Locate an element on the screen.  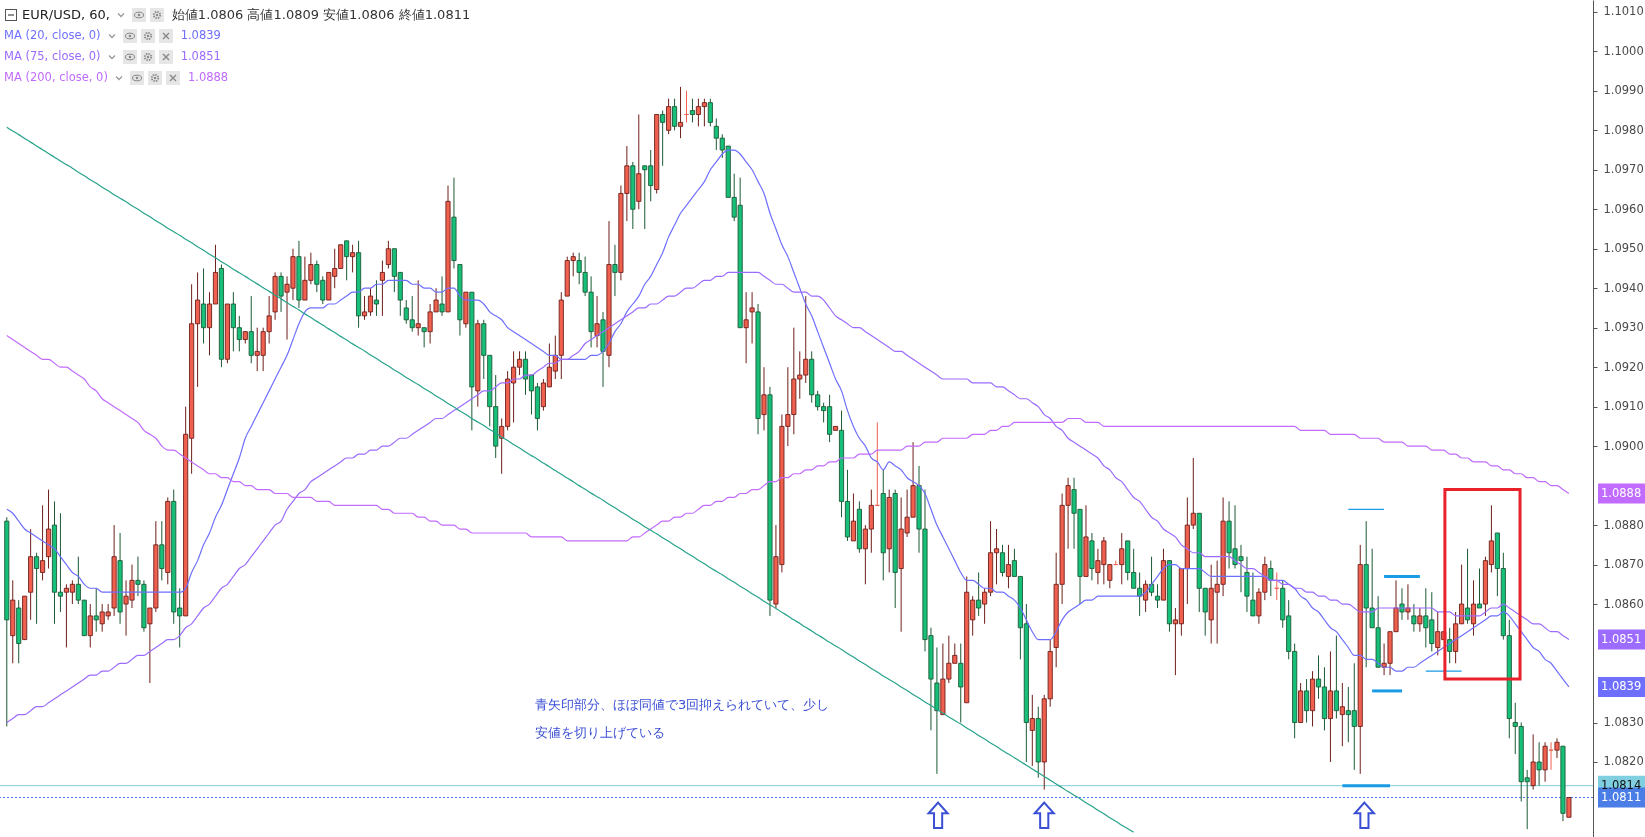
y-tick-label: 1.0940 is located at coordinates (1623, 287).